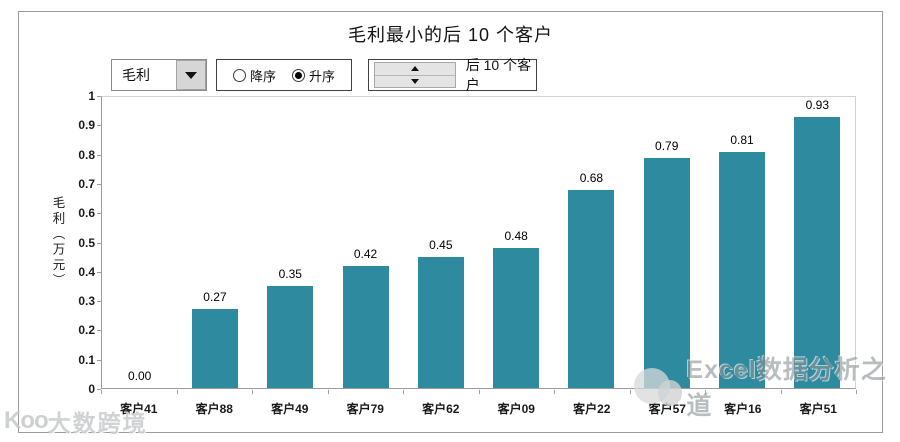 The image size is (900, 442). I want to click on y-tick-label: 0.5, so click(86, 242).